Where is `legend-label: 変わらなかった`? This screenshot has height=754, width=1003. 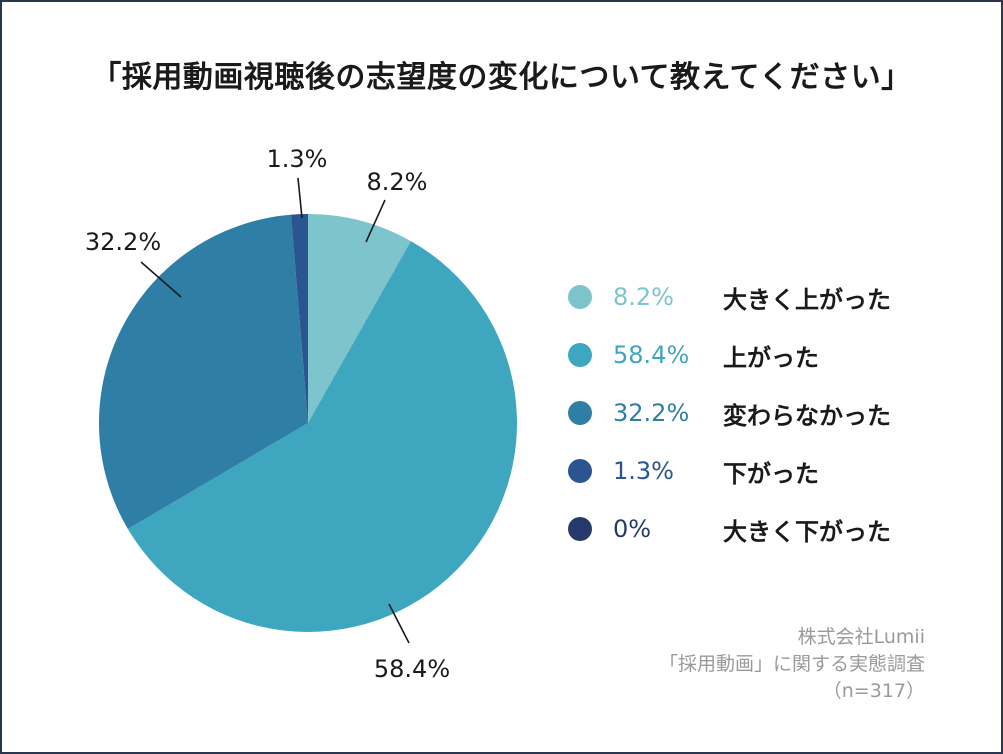
legend-label: 変わらなかった is located at coordinates (807, 415).